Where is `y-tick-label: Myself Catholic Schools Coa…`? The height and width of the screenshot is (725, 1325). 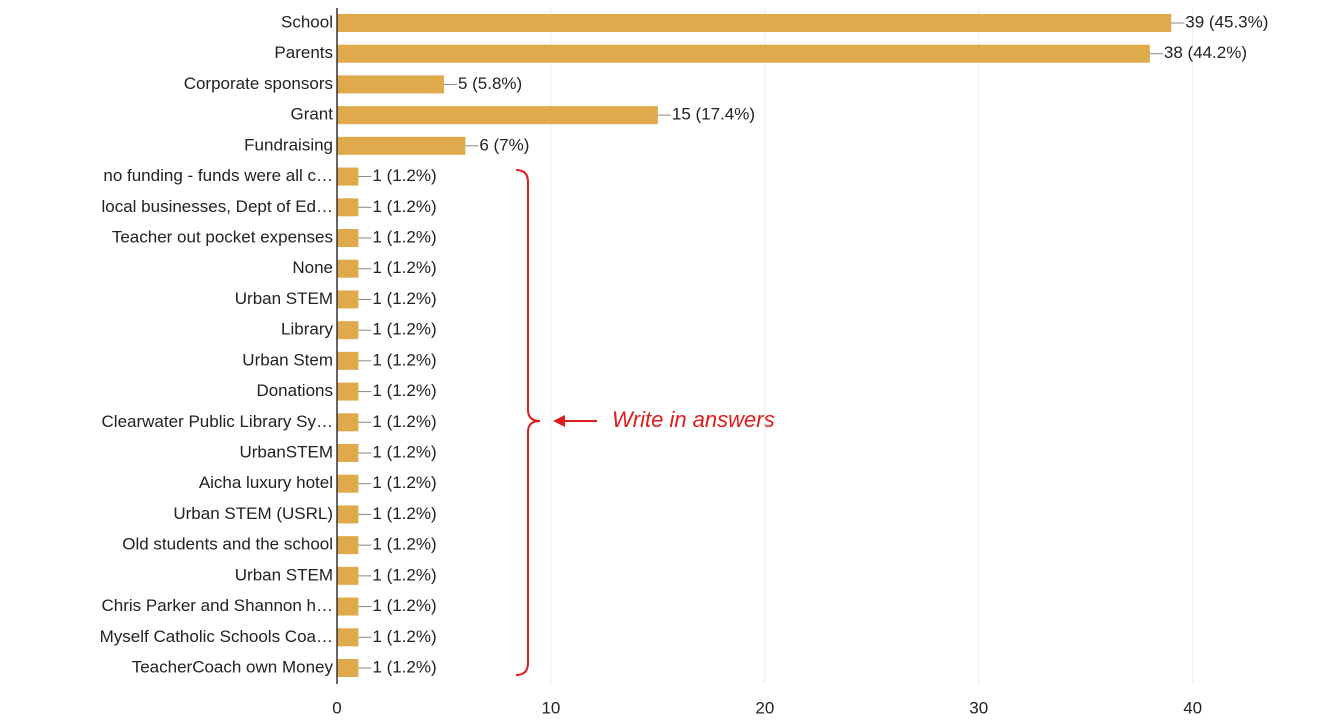
y-tick-label: Myself Catholic Schools Coa… is located at coordinates (216, 636).